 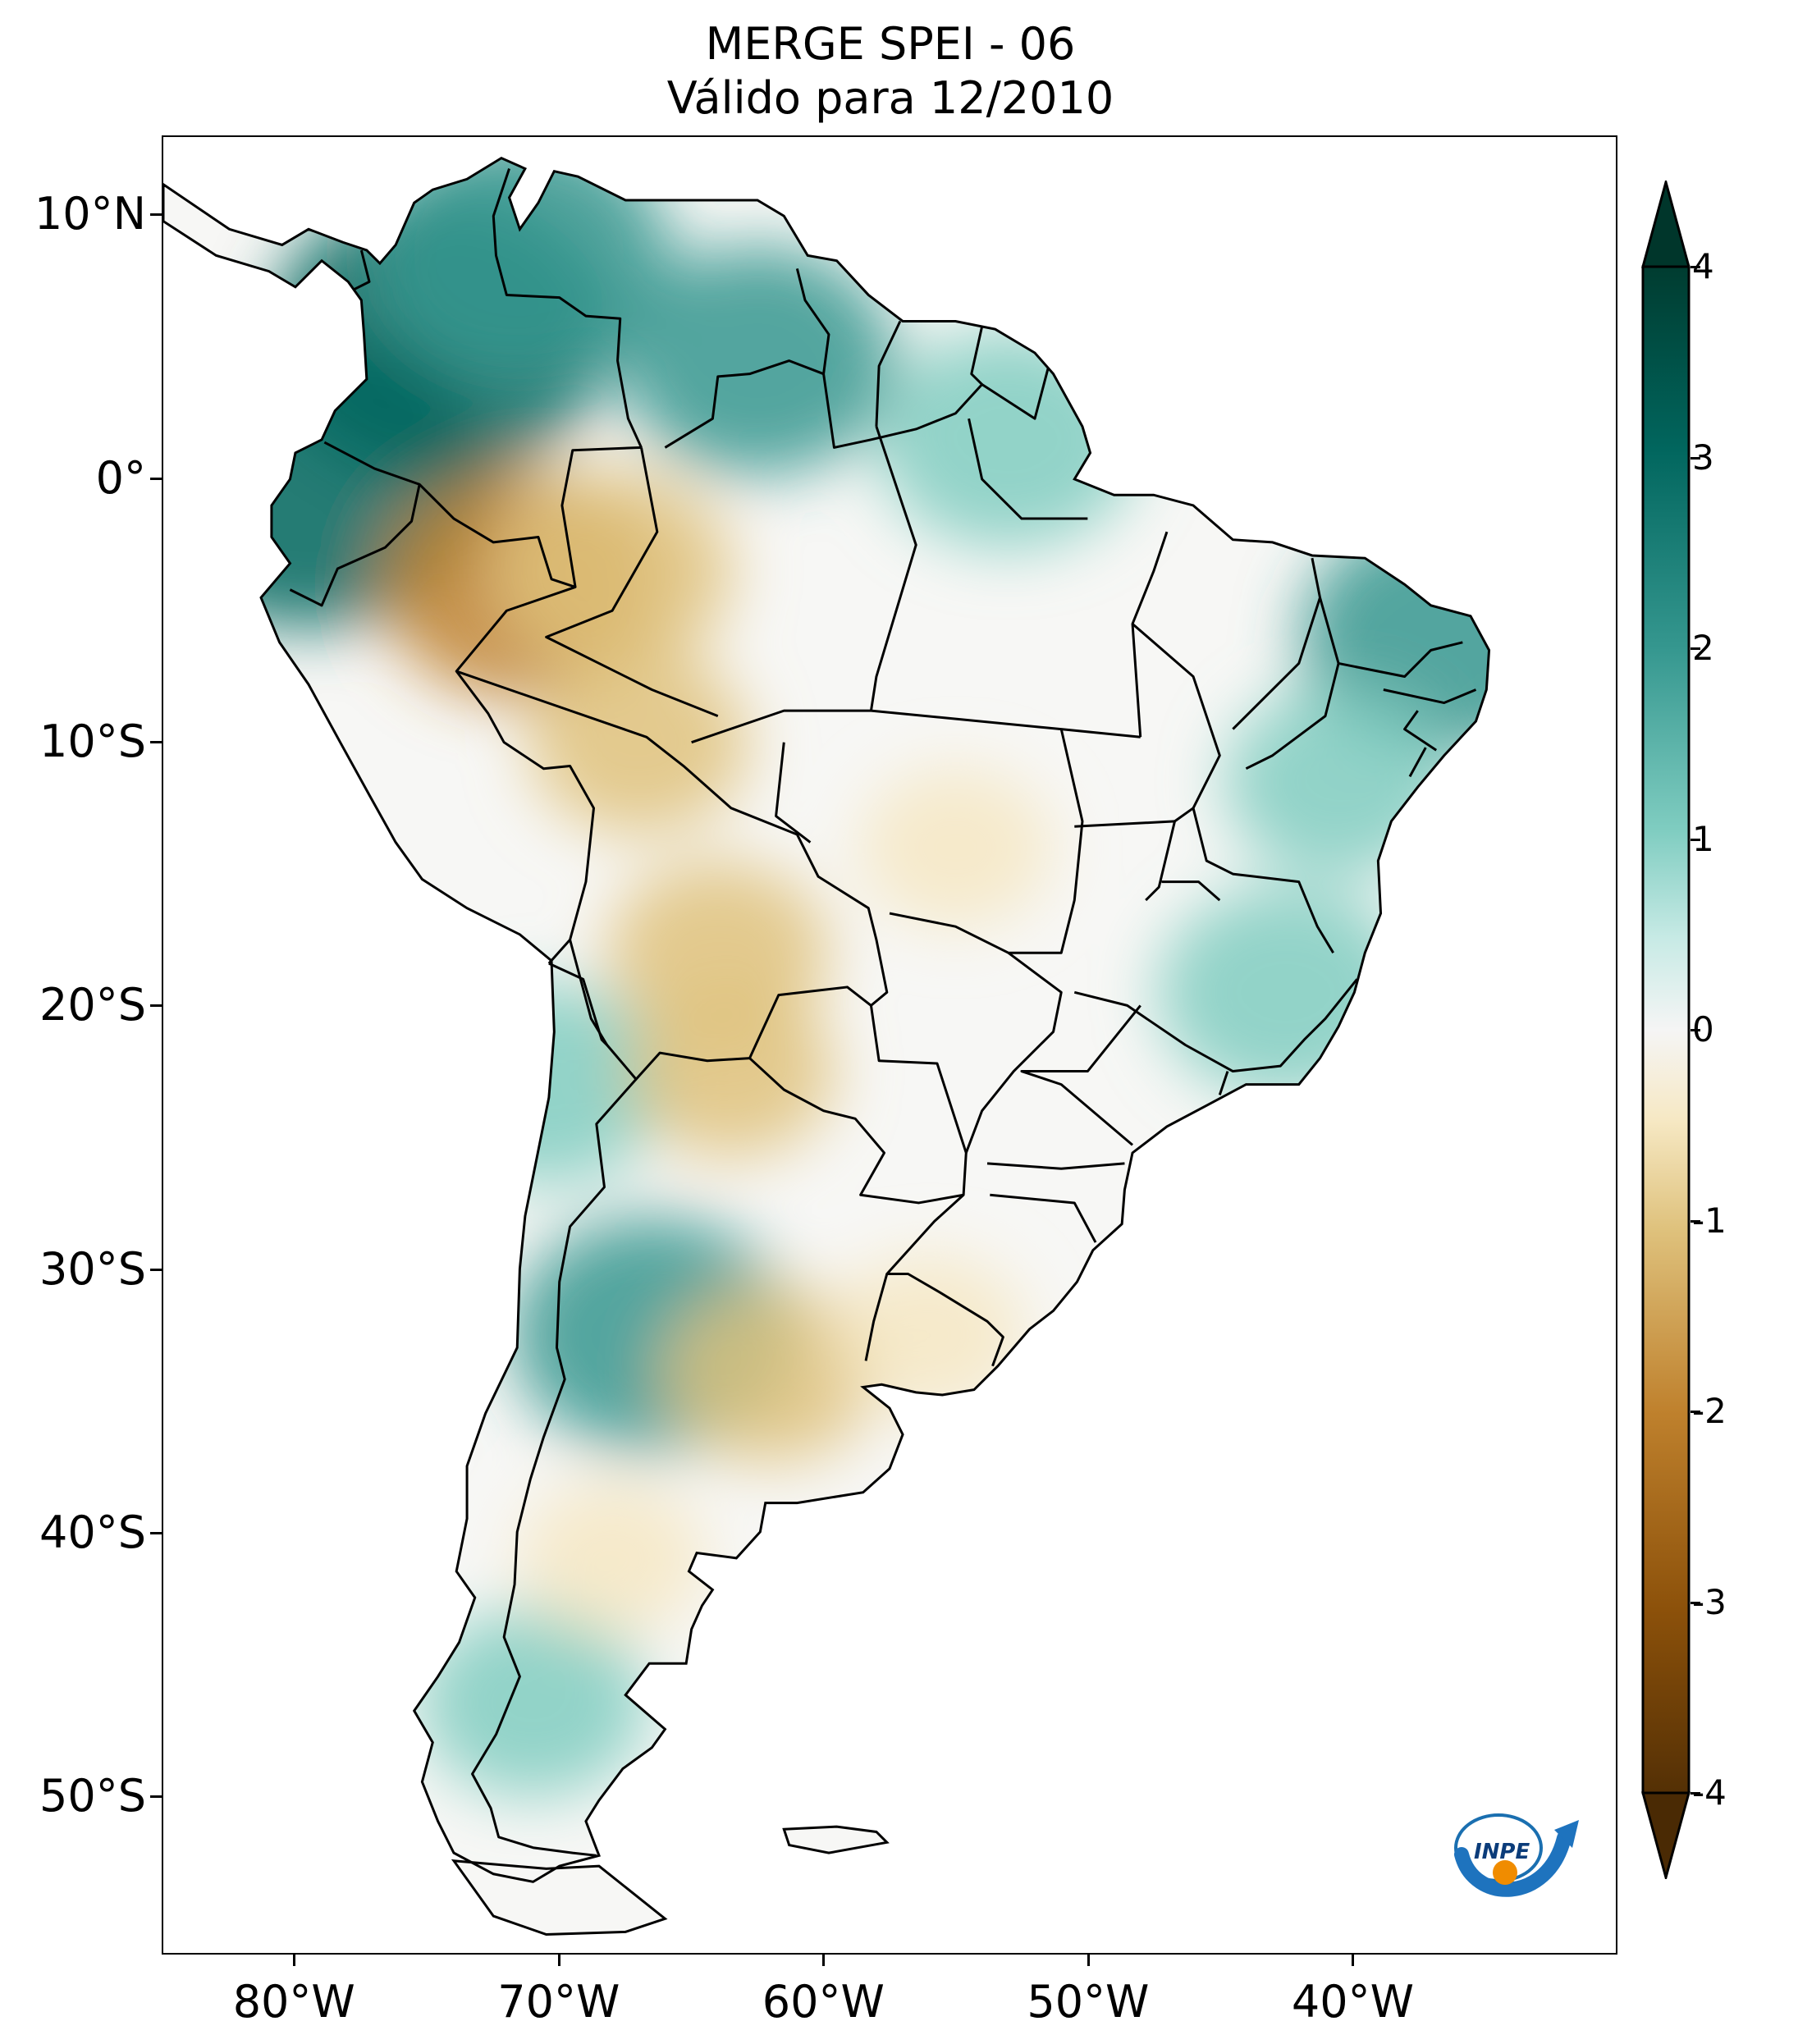 I want to click on lat-tick-label: 0°, so click(x=120, y=477).